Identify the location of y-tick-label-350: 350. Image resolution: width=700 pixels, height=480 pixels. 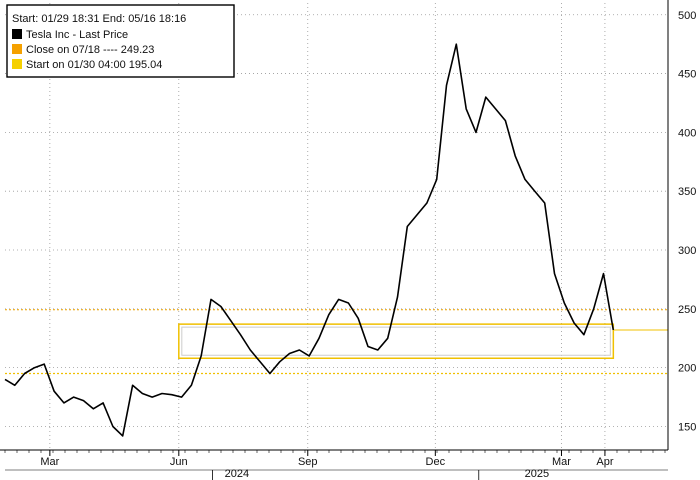
(687, 192).